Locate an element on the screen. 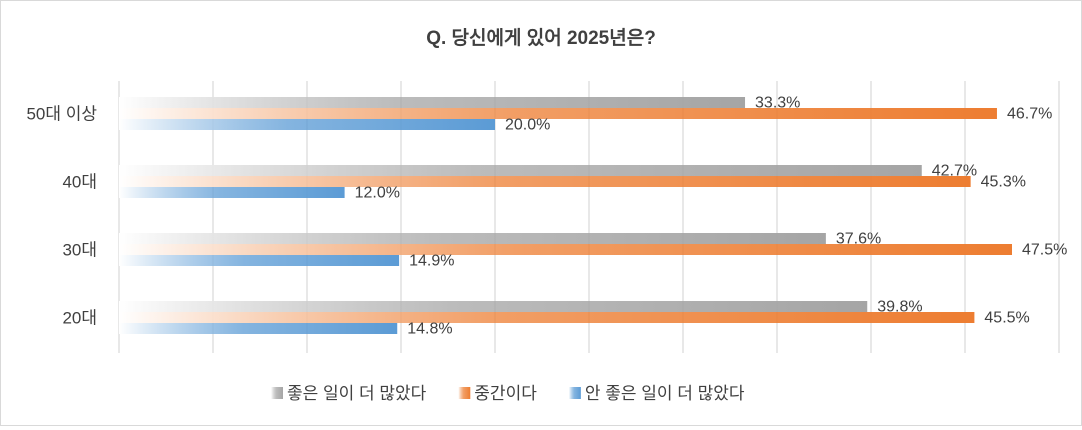 This screenshot has width=1082, height=430. data-label: 47.5% is located at coordinates (1044, 250).